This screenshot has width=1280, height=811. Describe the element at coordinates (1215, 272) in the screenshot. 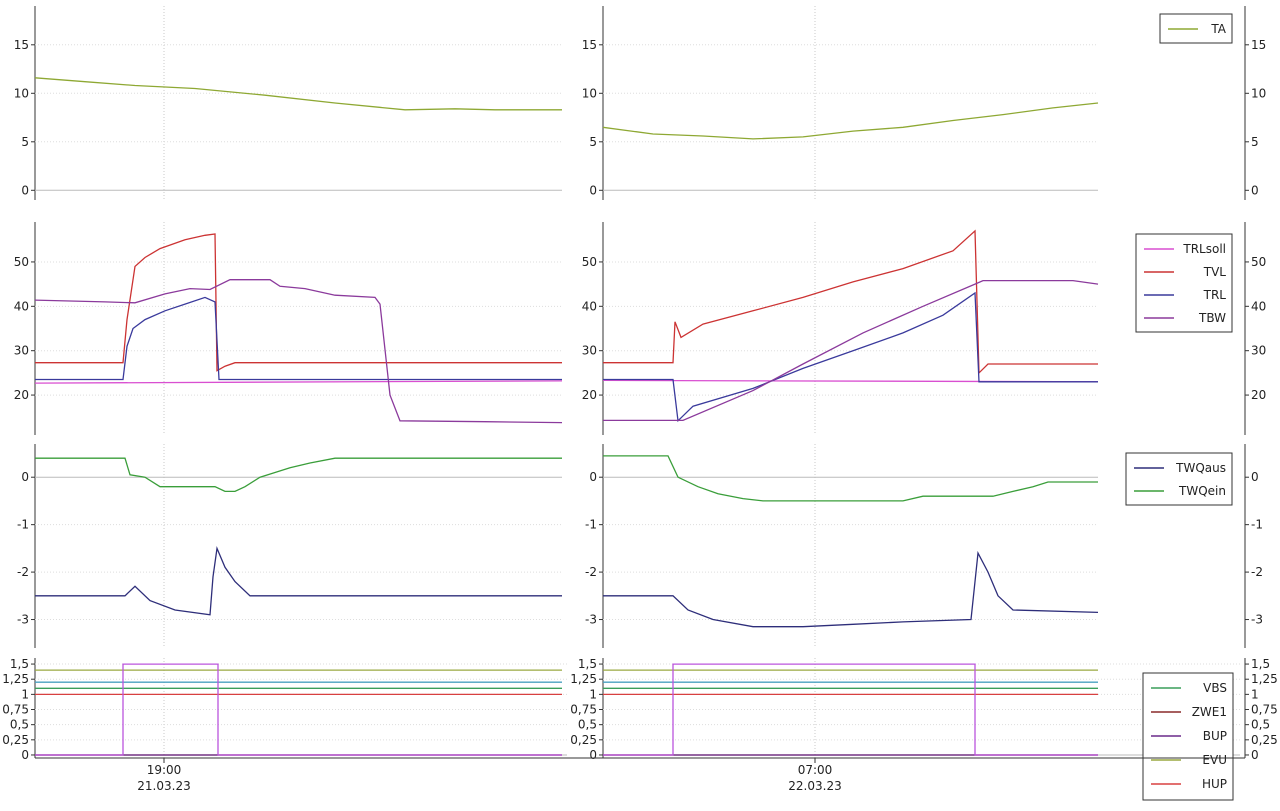

I see `legend-label-tvl: TVL` at that location.